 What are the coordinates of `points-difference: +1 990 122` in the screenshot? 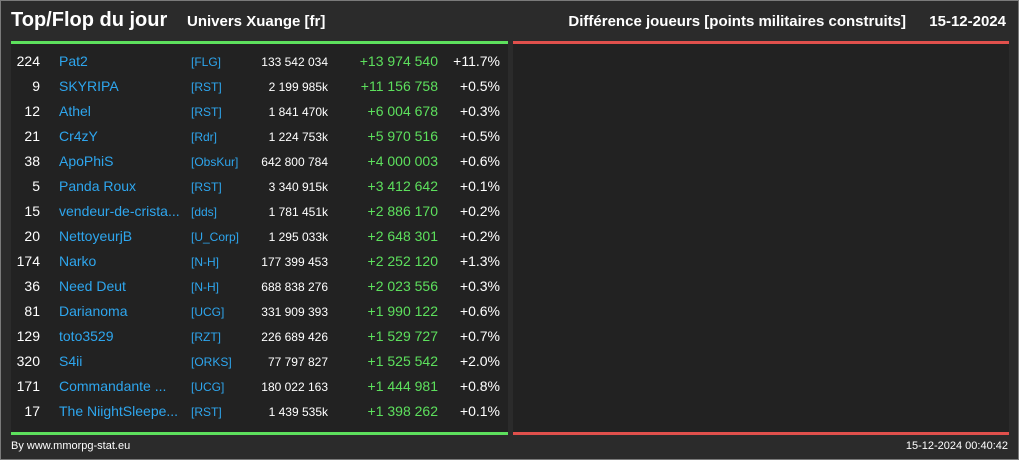 It's located at (402, 311).